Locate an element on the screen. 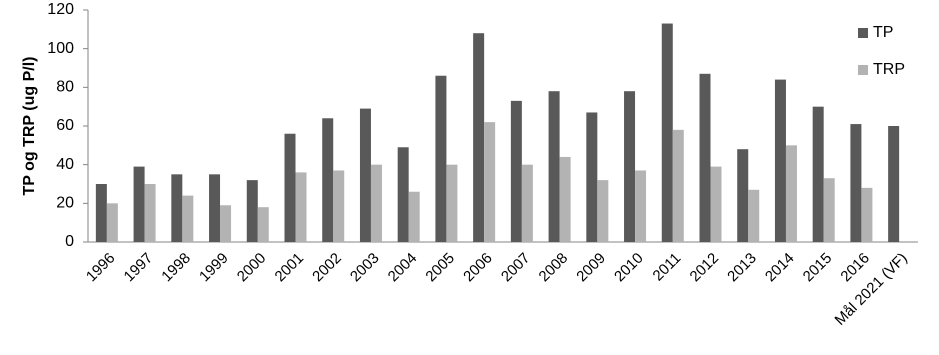 This screenshot has width=939, height=355. x-tick-label: 2015 is located at coordinates (818, 268).